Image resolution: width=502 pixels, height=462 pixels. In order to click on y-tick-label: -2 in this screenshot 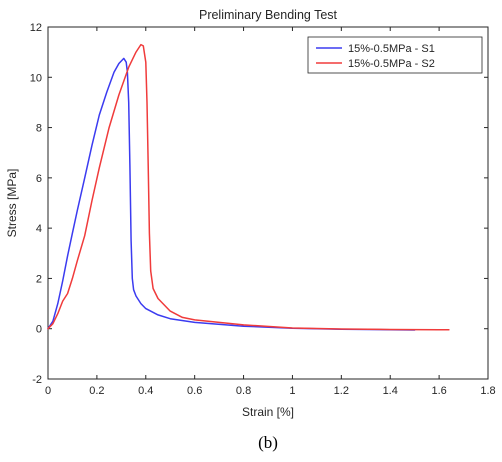, I will do `click(37, 380)`.